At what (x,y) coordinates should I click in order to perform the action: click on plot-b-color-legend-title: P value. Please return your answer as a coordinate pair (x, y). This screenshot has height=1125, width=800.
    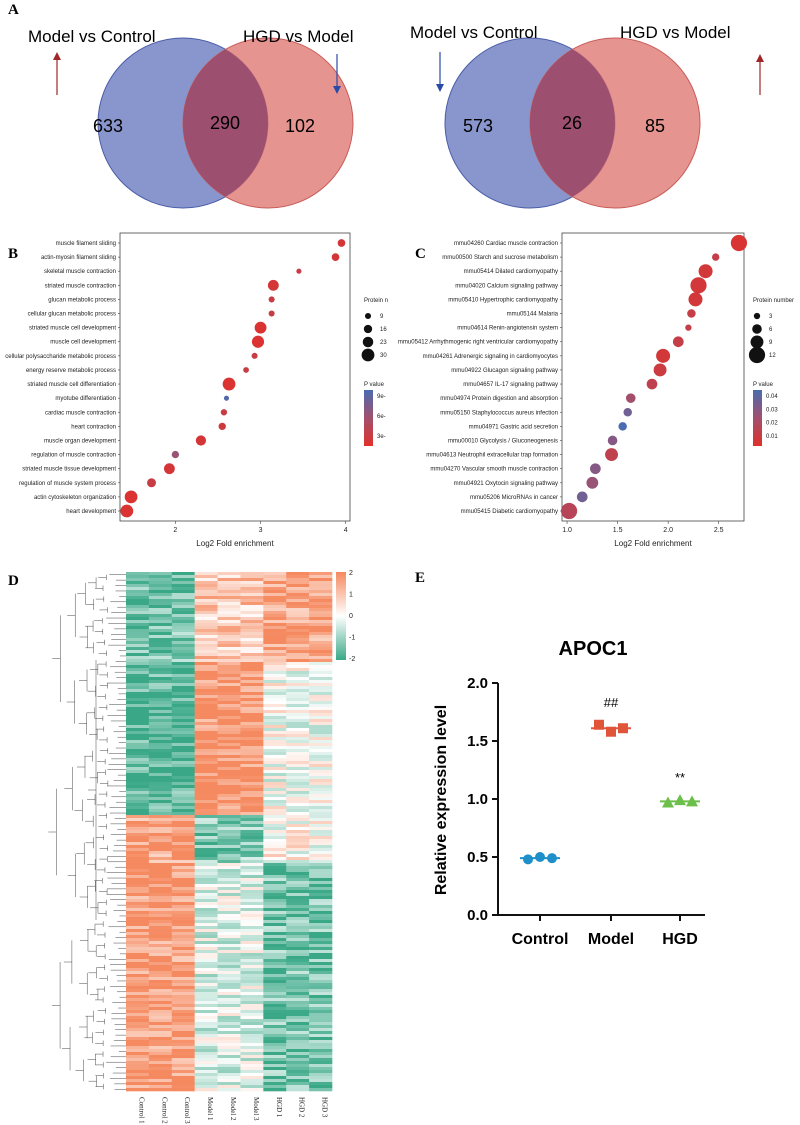
    Looking at the image, I should click on (374, 385).